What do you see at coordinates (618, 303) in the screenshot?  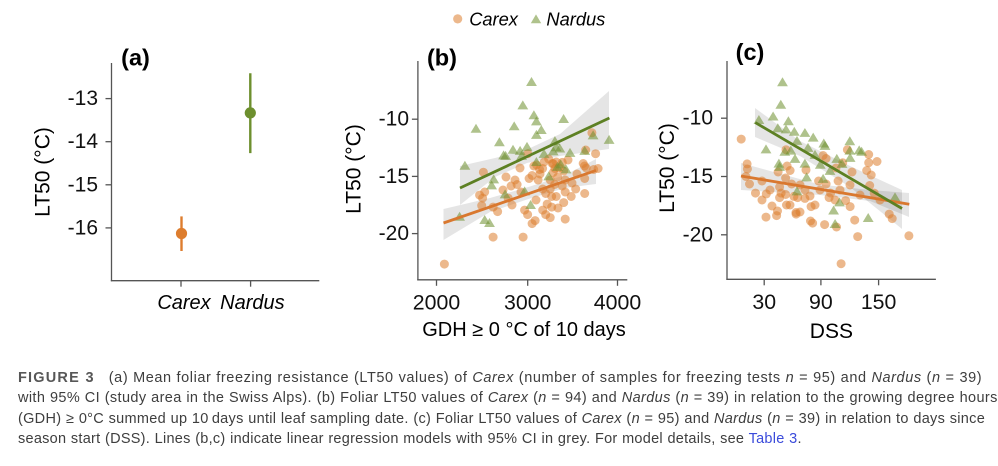 I see `svg-text: 4000` at bounding box center [618, 303].